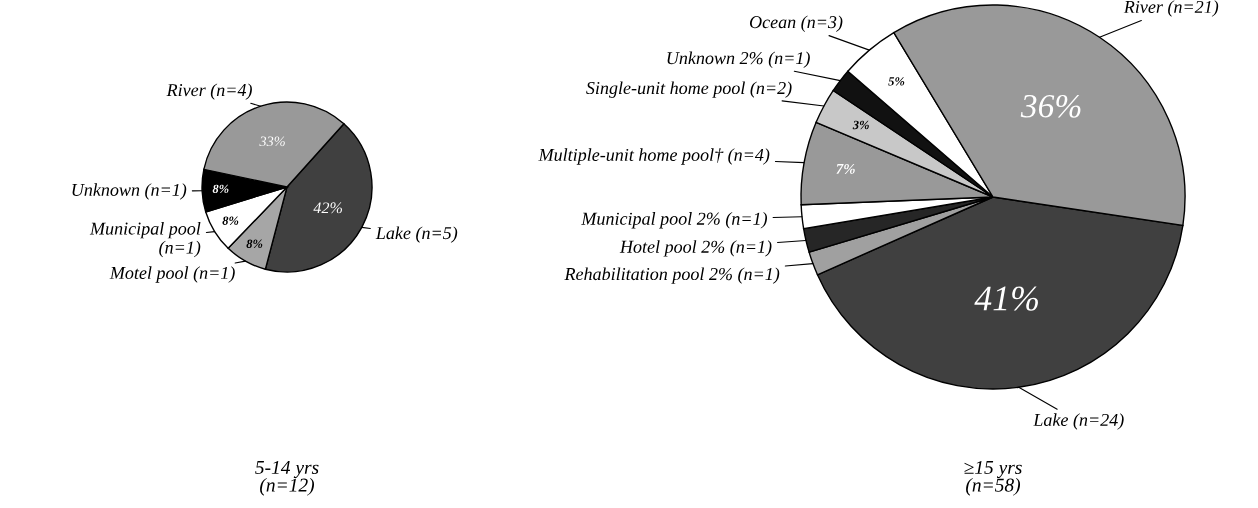 The height and width of the screenshot is (508, 1258). Describe the element at coordinates (845, 168) in the screenshot. I see `data-label: 7%` at that location.